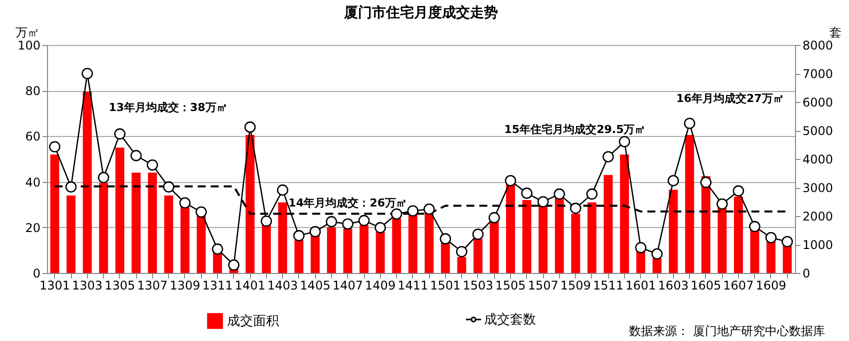 Image resolution: width=849 pixels, height=341 pixels. I want to click on x-tick-label: 1303, so click(87, 285).